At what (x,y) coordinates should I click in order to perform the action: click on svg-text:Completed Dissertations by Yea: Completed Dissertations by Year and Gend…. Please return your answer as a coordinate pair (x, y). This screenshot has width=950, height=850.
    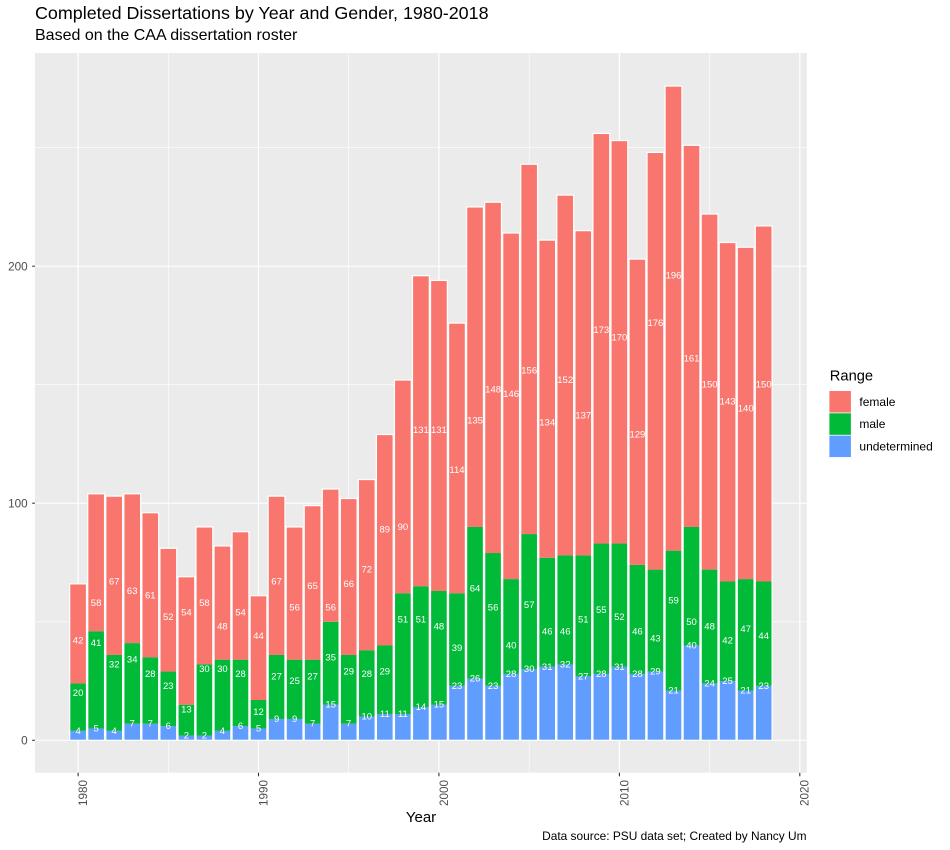
    Looking at the image, I should click on (262, 13).